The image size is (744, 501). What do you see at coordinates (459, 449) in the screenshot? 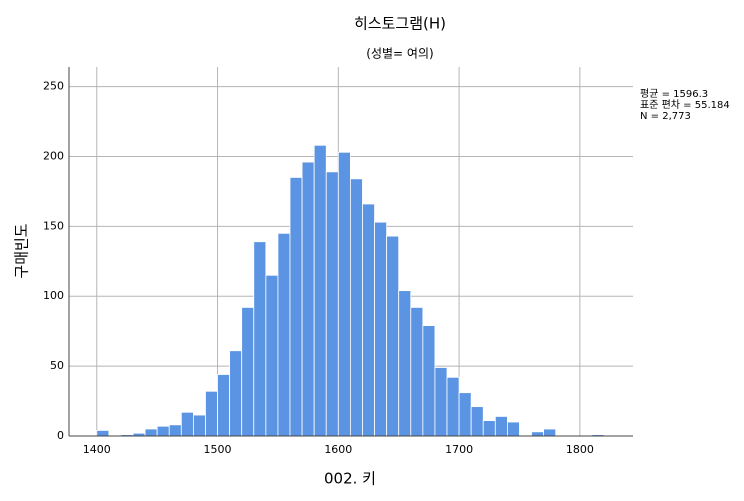
I see `x-tick-label: 1700` at bounding box center [459, 449].